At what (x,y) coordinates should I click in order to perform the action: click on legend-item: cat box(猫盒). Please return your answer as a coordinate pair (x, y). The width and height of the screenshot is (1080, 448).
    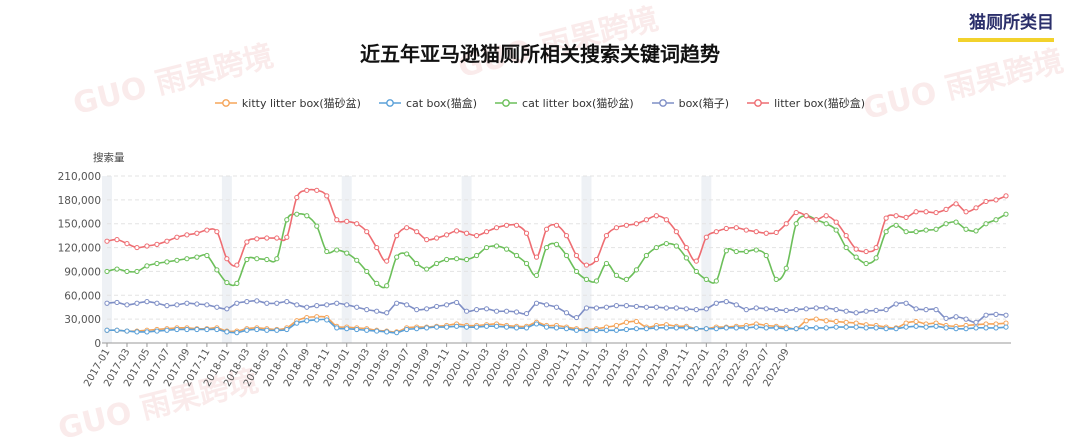
    Looking at the image, I should click on (428, 103).